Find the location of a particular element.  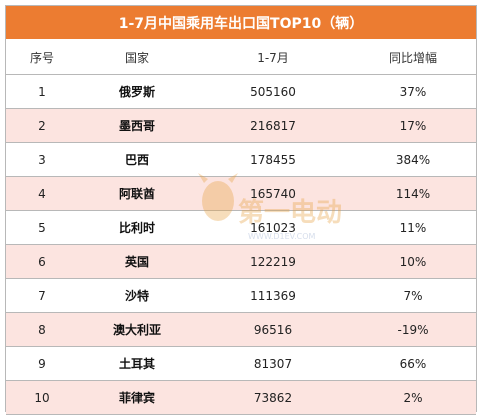

rank-cell: 3 is located at coordinates (42, 159).